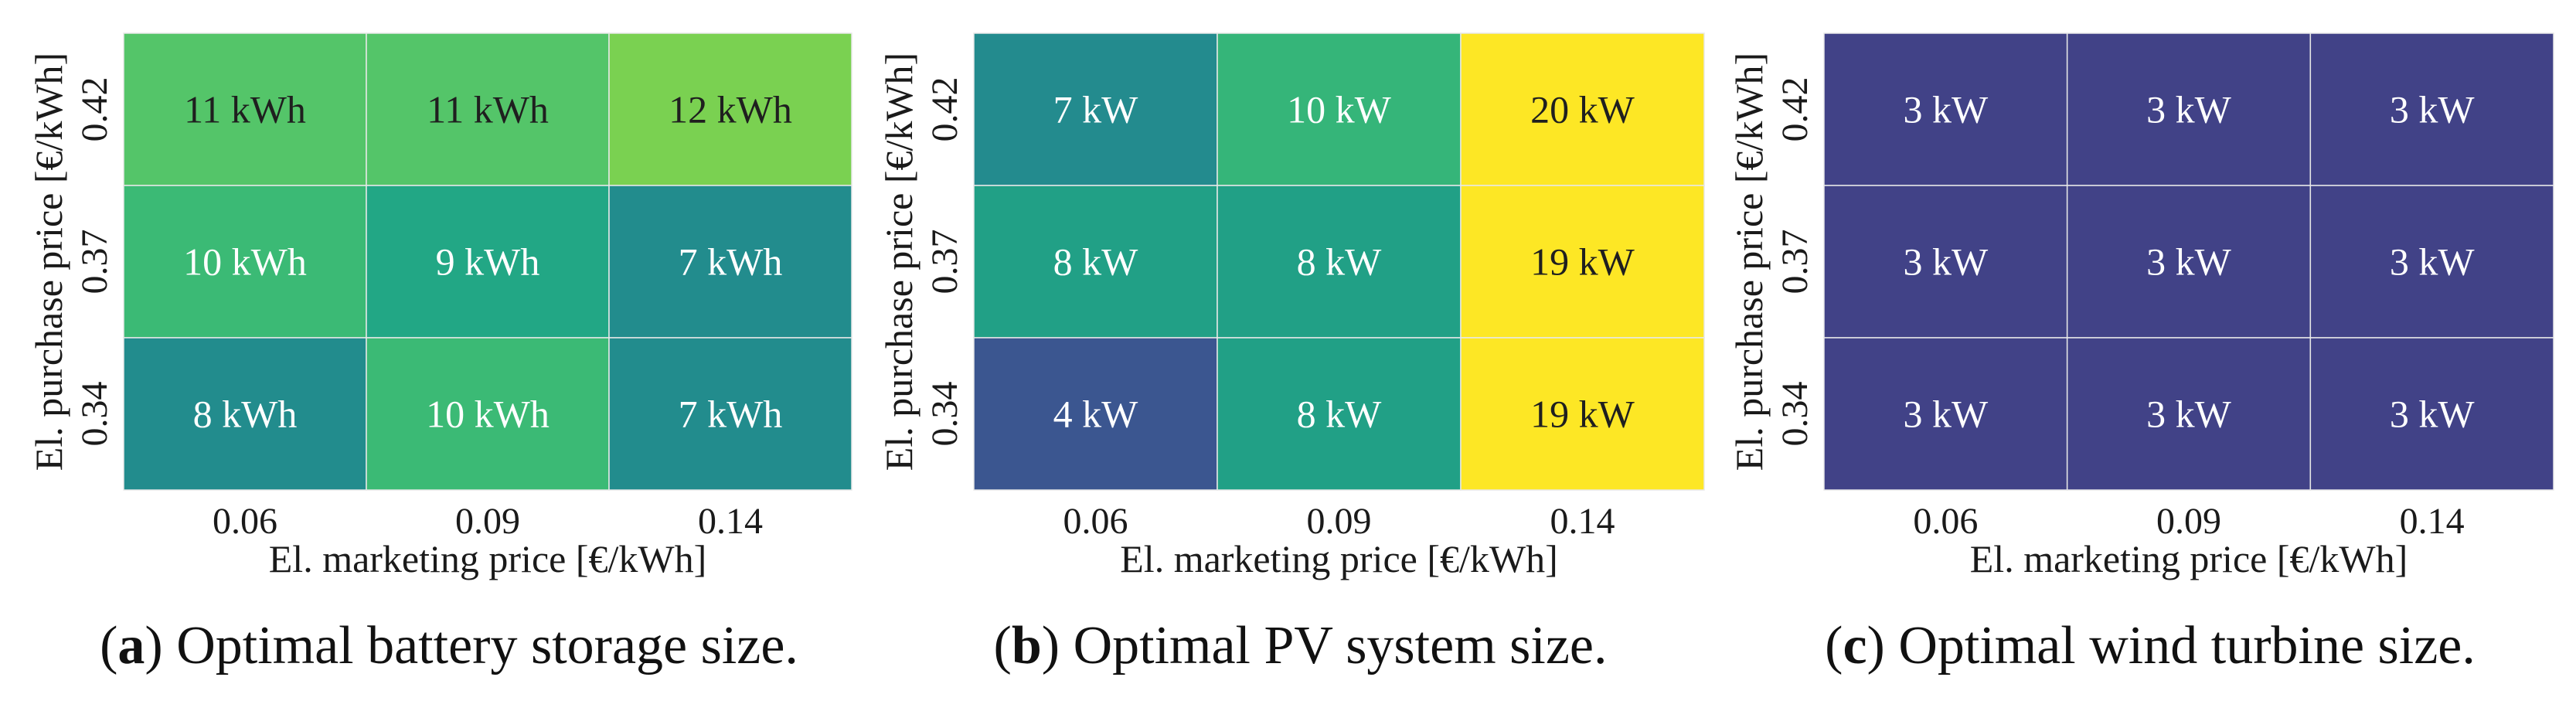  What do you see at coordinates (487, 645) in the screenshot?
I see `caption-text: Optimal battery storage size.` at bounding box center [487, 645].